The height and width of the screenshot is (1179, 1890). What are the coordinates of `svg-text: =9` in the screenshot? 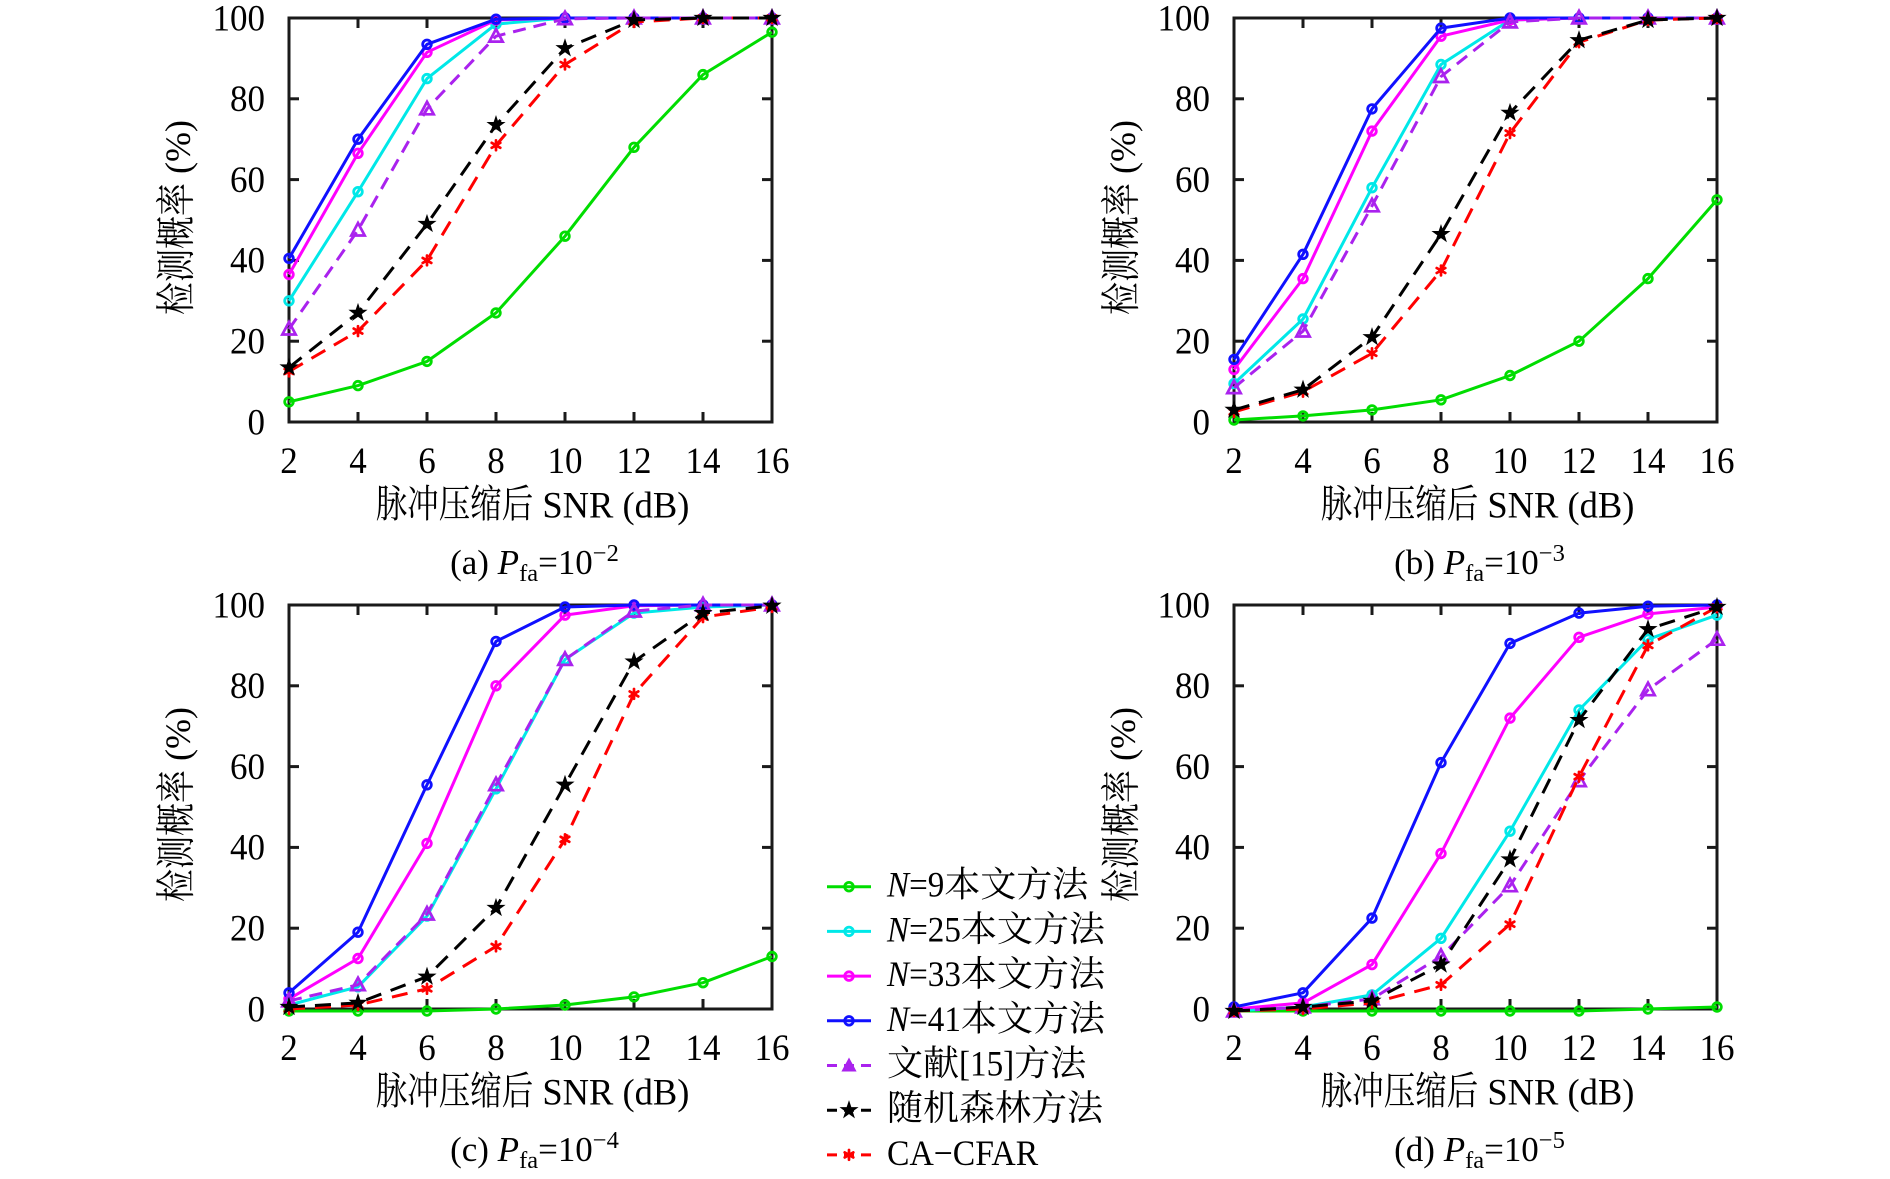 It's located at (926, 885).